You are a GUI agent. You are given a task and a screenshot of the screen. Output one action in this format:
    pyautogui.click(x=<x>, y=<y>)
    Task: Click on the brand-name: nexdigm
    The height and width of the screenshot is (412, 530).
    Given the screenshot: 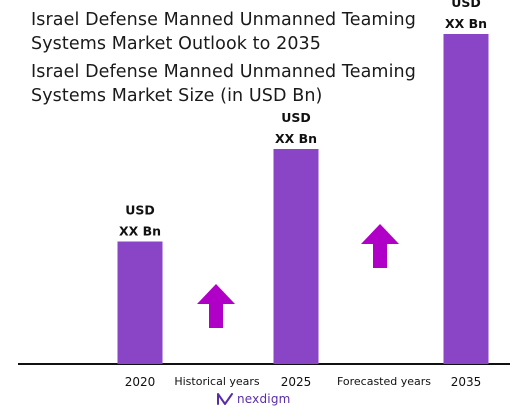 What is the action you would take?
    pyautogui.click(x=264, y=399)
    